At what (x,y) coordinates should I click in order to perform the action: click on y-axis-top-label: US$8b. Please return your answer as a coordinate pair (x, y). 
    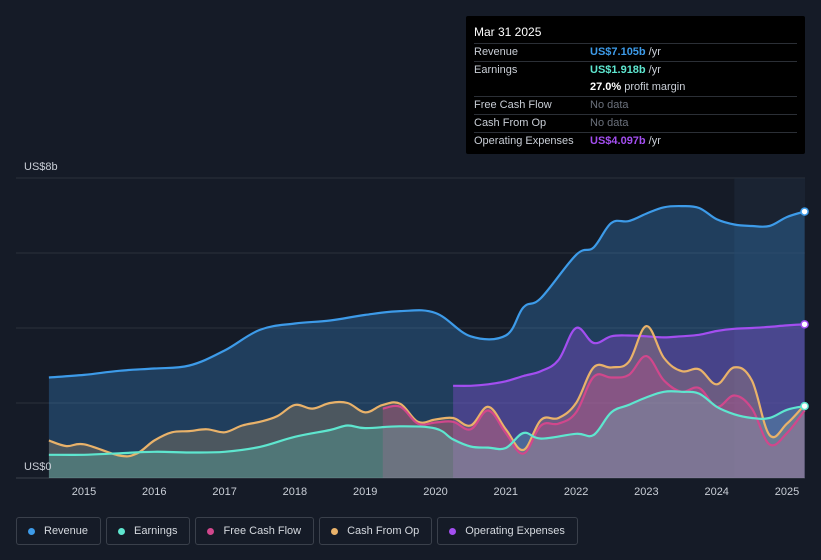
    Looking at the image, I should click on (41, 167).